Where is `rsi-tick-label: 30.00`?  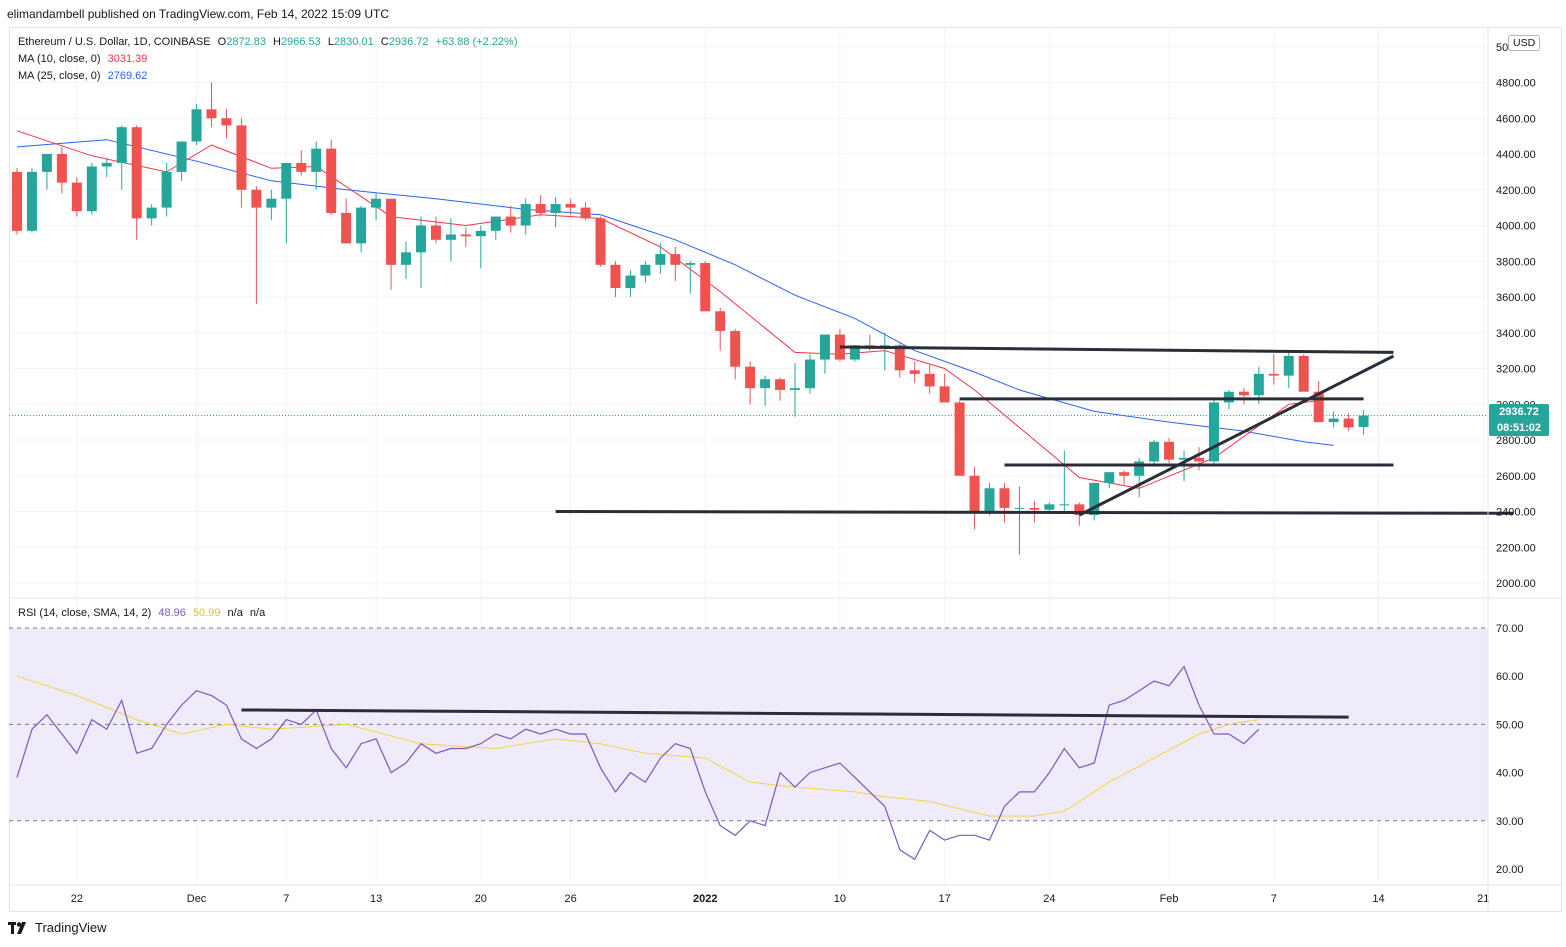
rsi-tick-label: 30.00 is located at coordinates (1510, 822).